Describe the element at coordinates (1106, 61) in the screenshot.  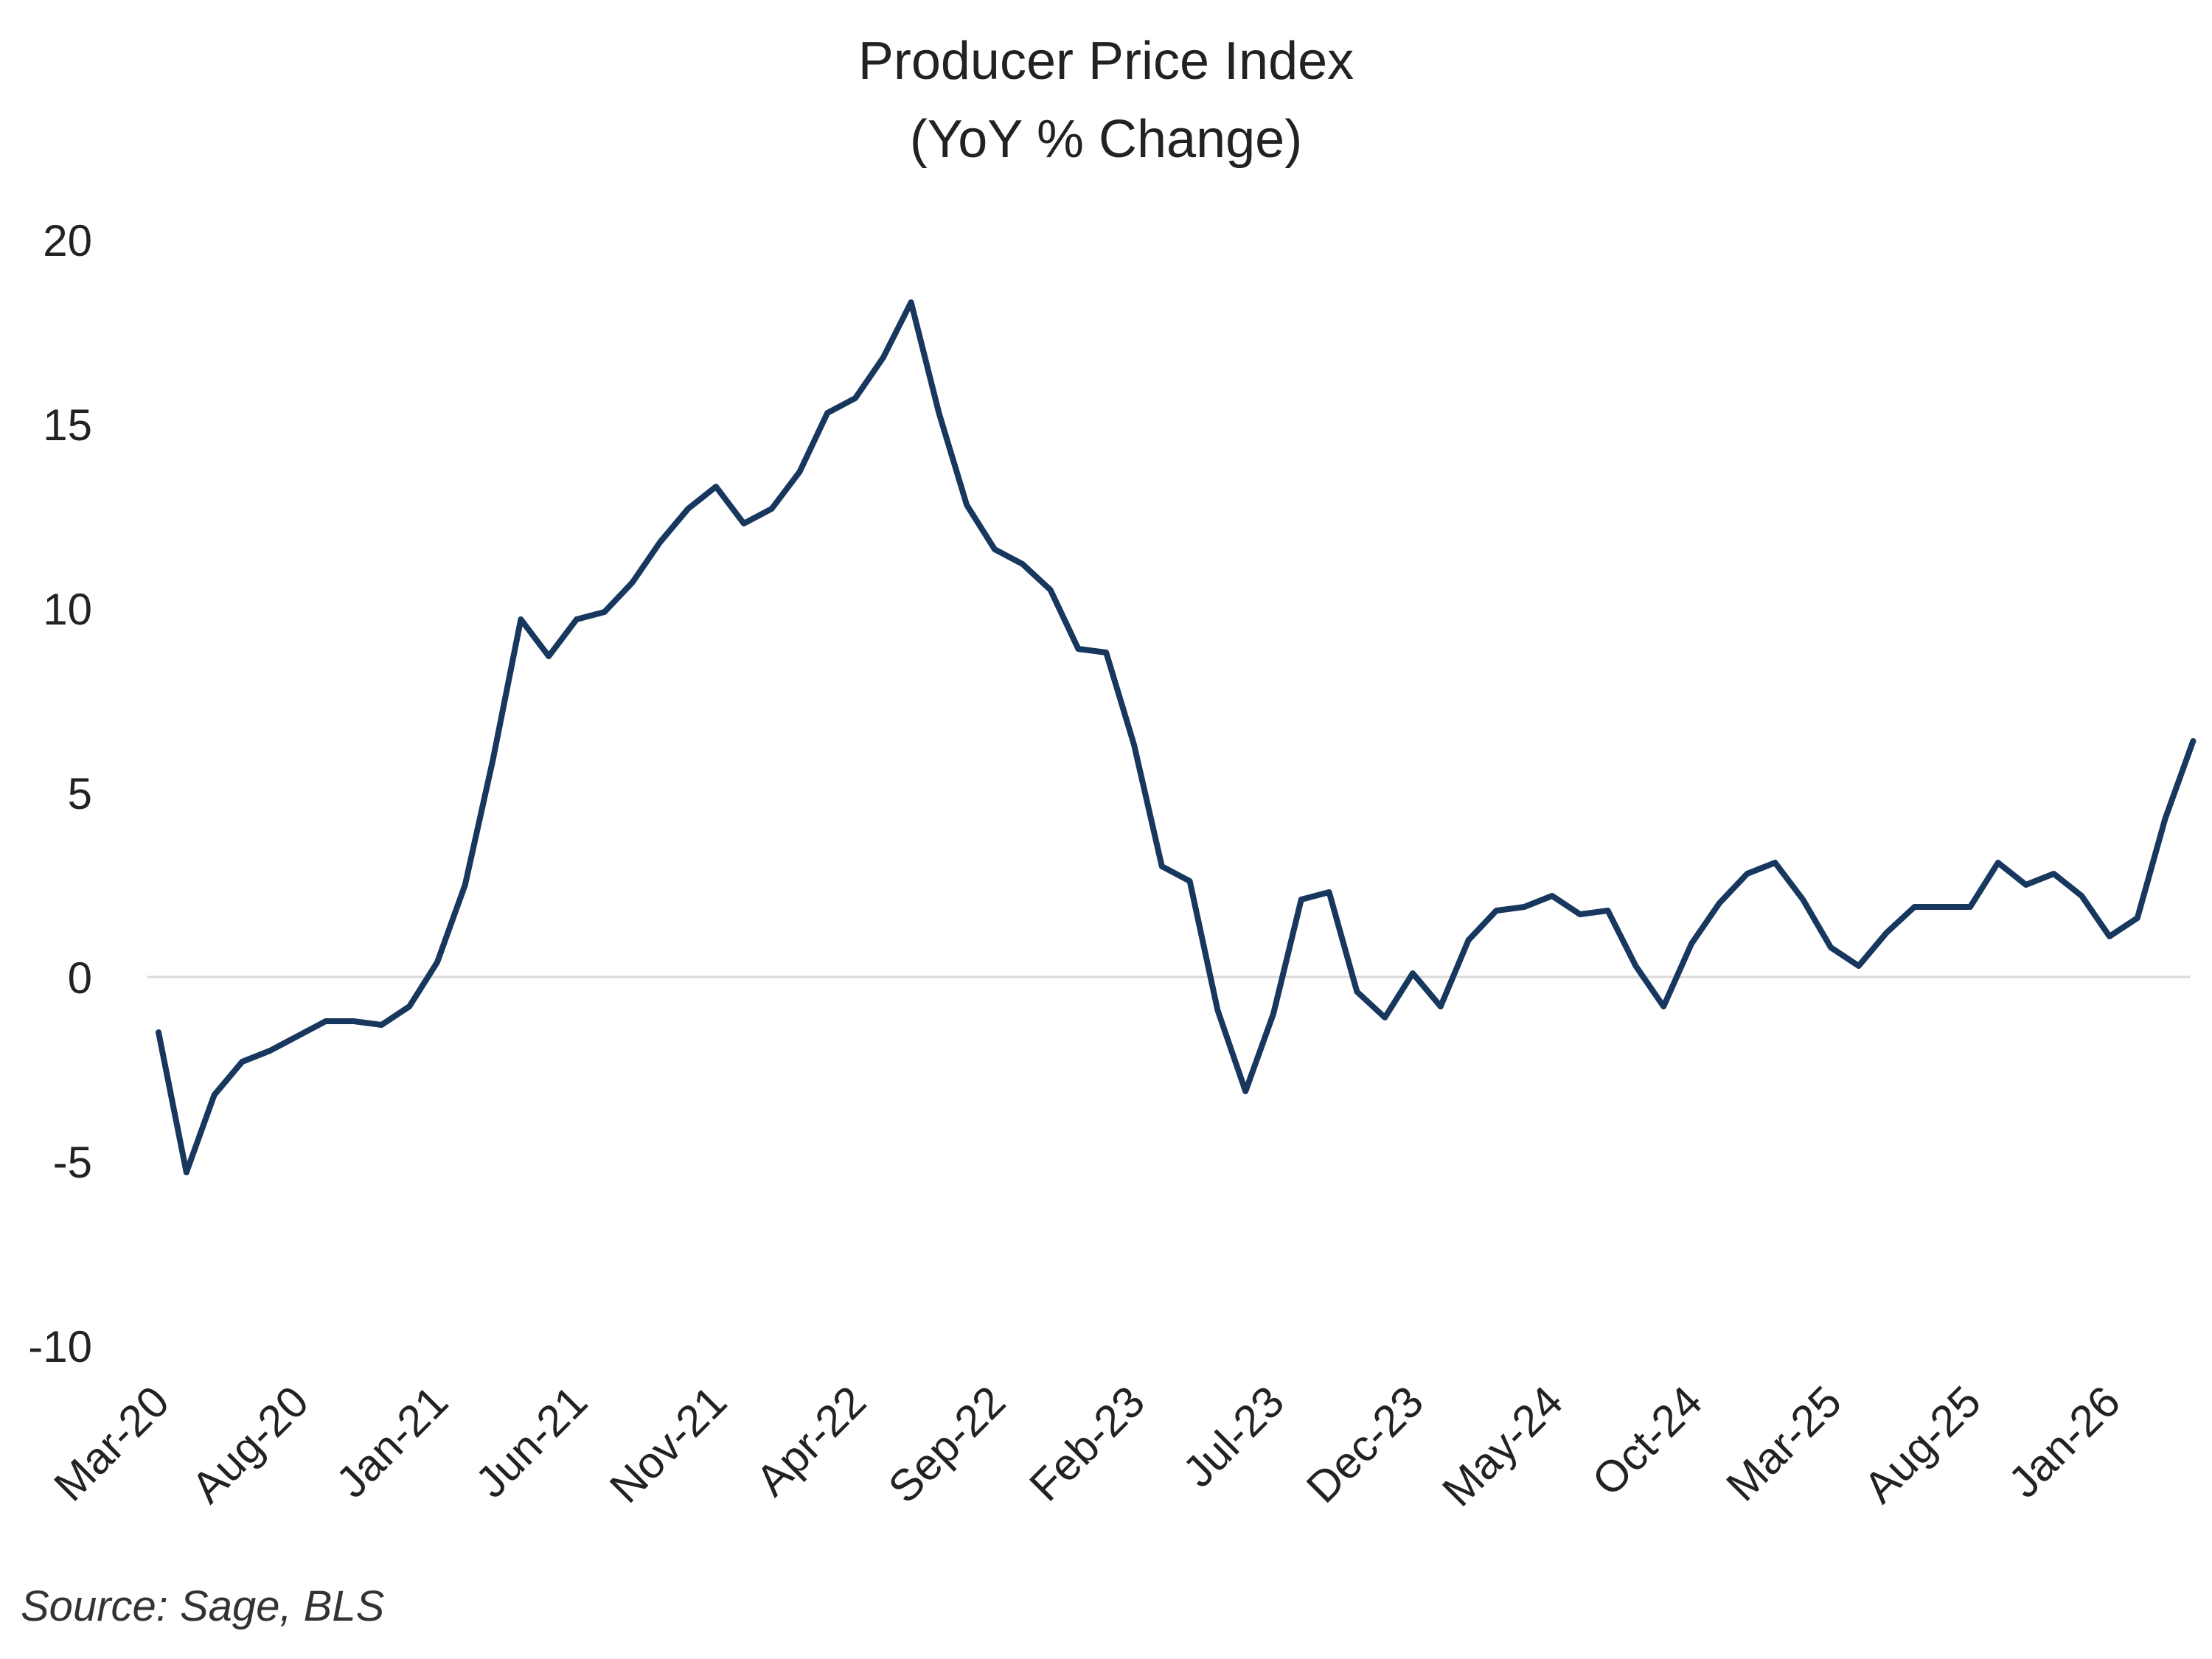
I see `chart-title: Producer Price Index` at that location.